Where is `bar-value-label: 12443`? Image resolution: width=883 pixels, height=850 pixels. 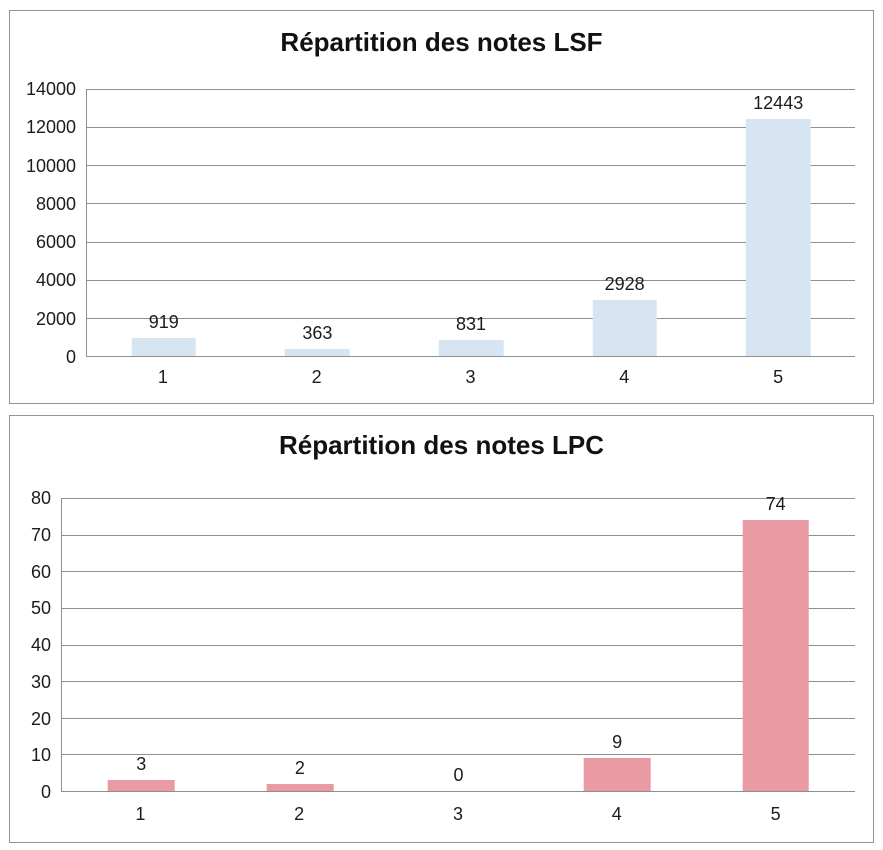 bar-value-label: 12443 is located at coordinates (778, 102).